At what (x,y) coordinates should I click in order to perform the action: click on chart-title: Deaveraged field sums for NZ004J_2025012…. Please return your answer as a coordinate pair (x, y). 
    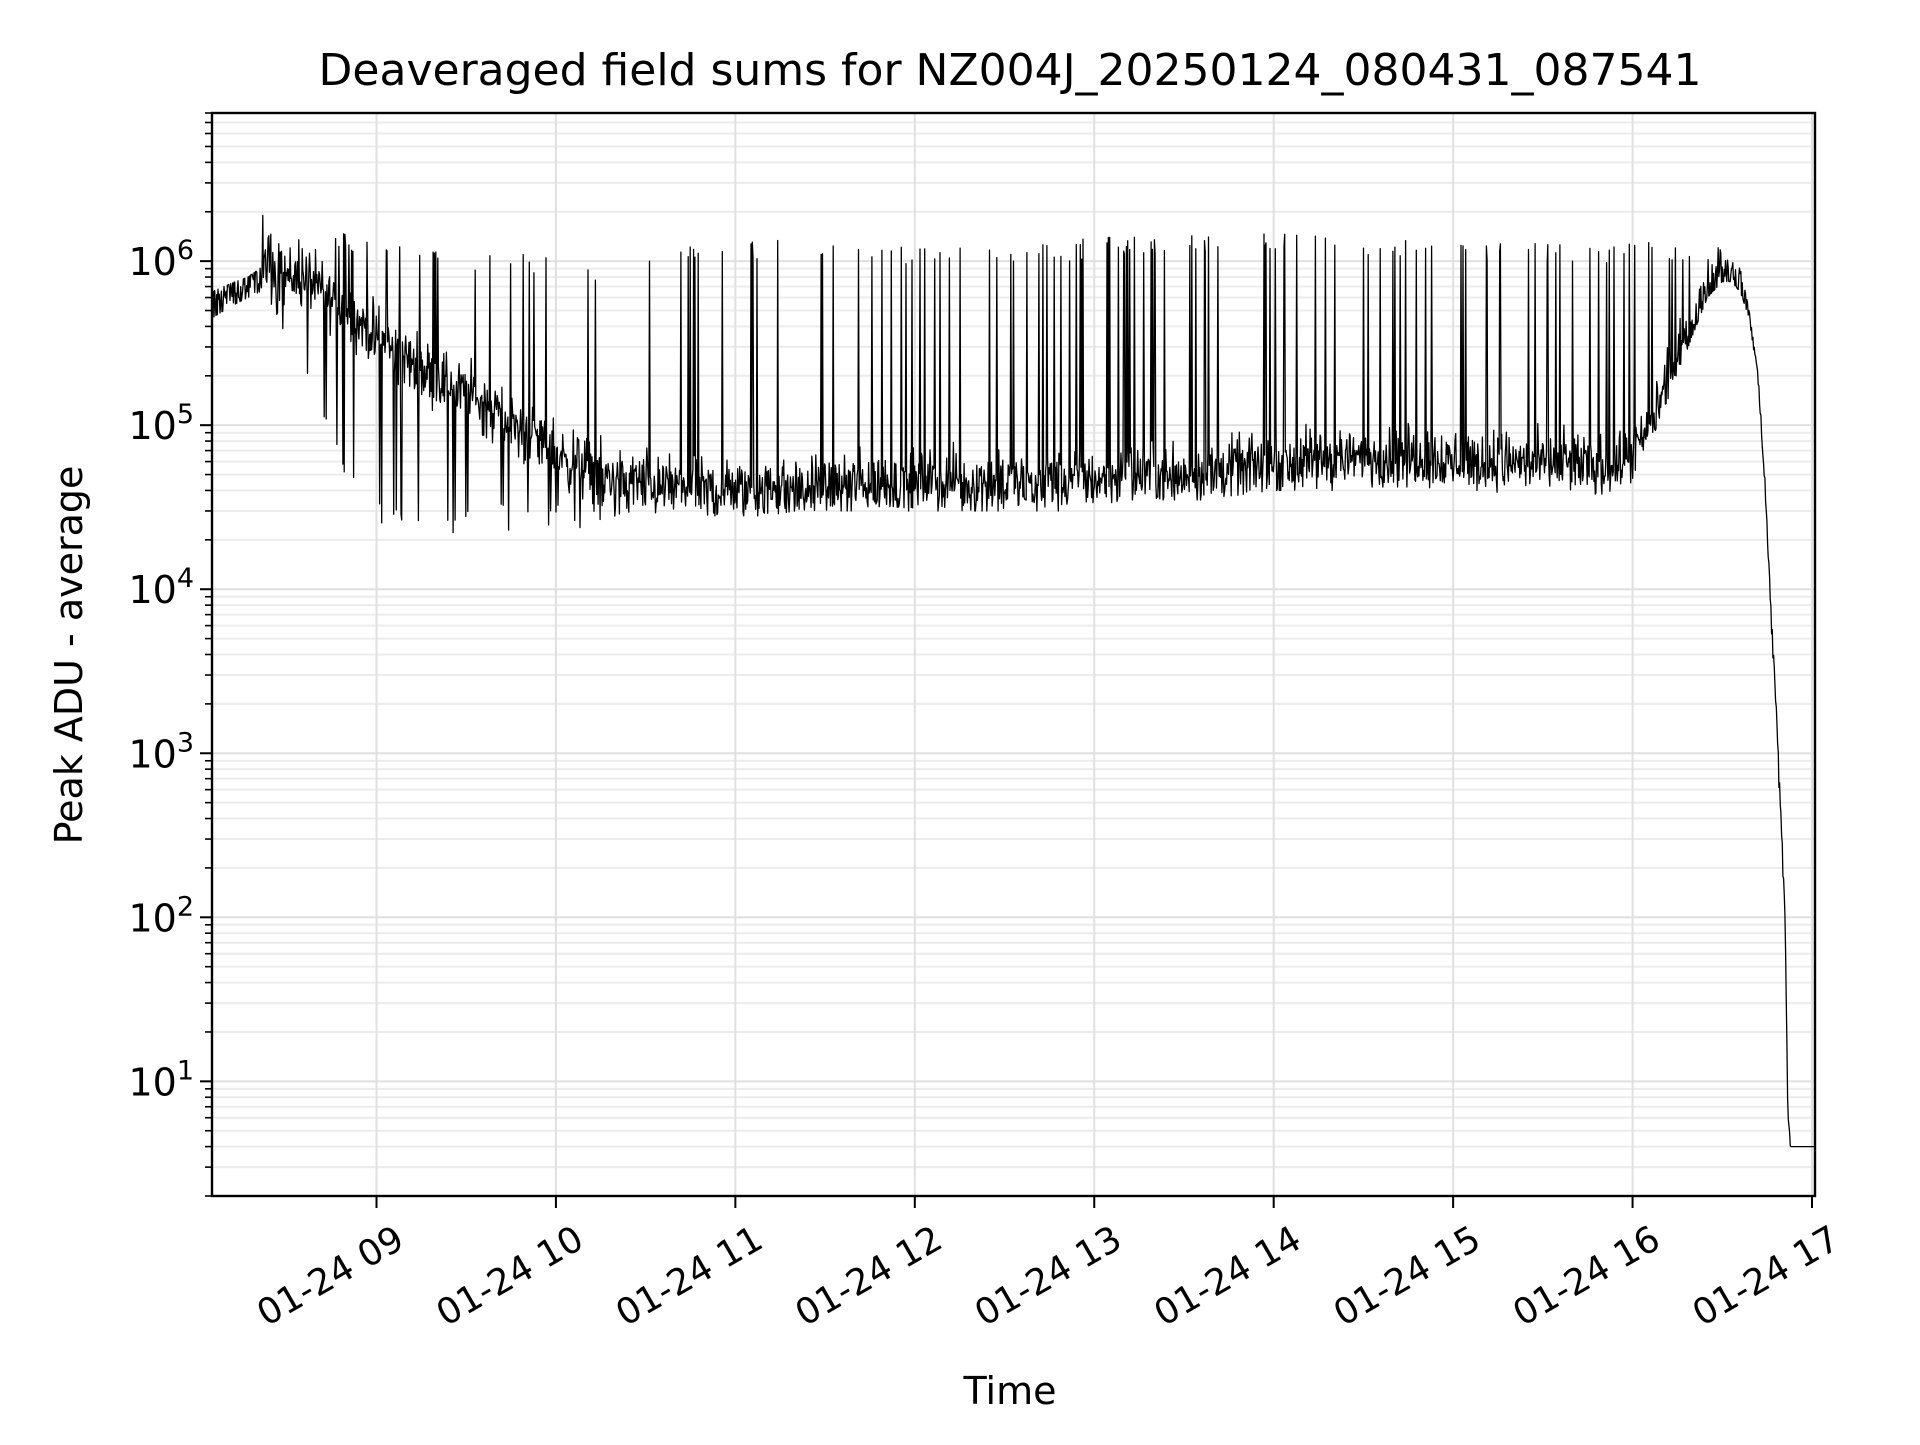
    Looking at the image, I should click on (1010, 70).